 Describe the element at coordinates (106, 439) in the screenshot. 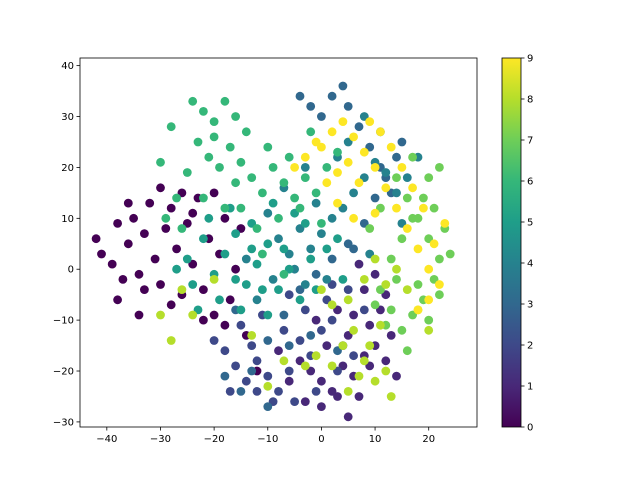

I see `x-tick-label-0: −40` at that location.